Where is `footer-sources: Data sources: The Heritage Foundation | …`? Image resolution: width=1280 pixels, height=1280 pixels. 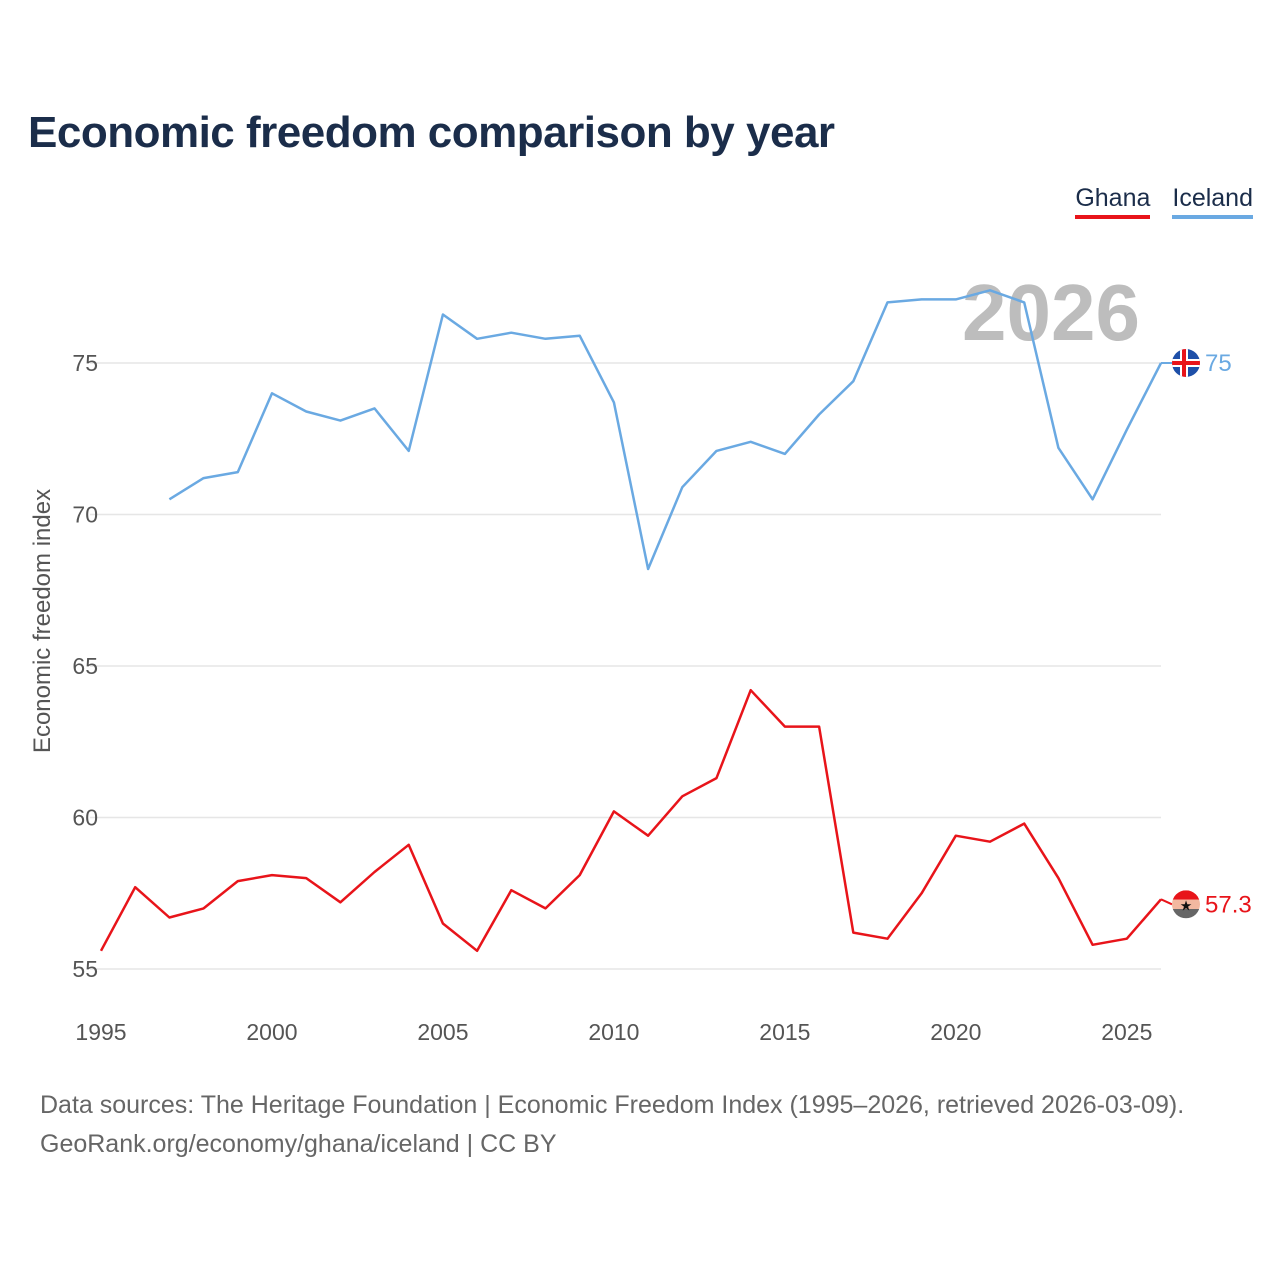 footer-sources: Data sources: The Heritage Foundation | … is located at coordinates (612, 1105).